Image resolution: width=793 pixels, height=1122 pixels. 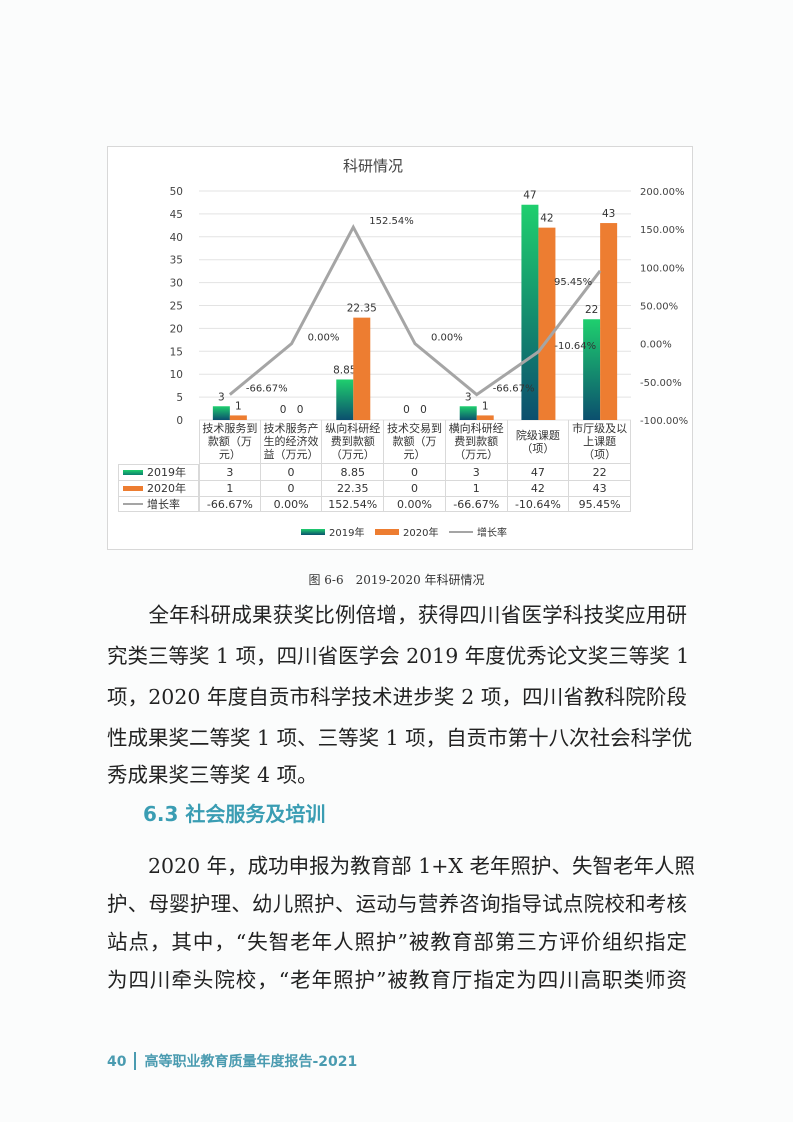 What do you see at coordinates (212, 775) in the screenshot?
I see `text-line: 秀成果奖三等奖 4 项。` at bounding box center [212, 775].